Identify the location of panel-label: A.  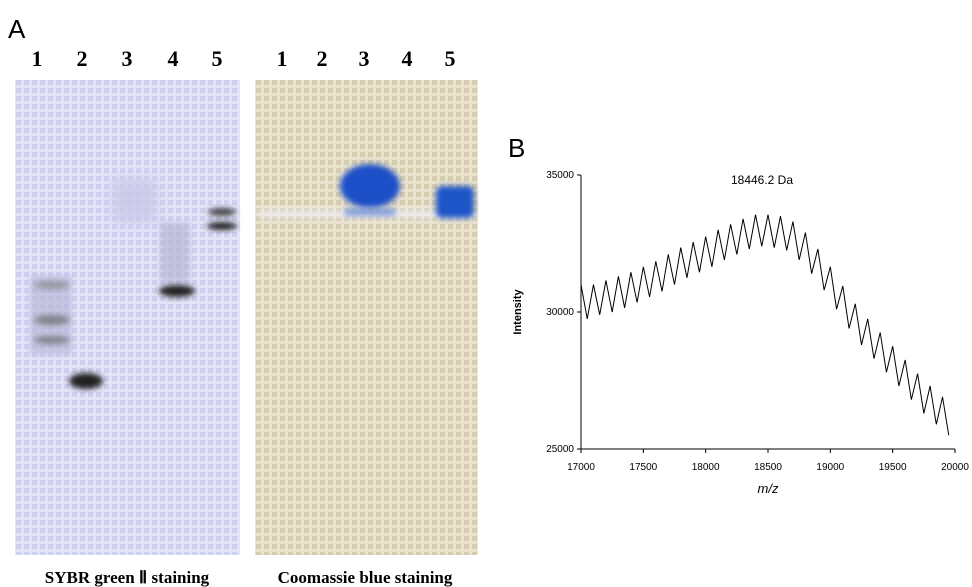
(17, 29).